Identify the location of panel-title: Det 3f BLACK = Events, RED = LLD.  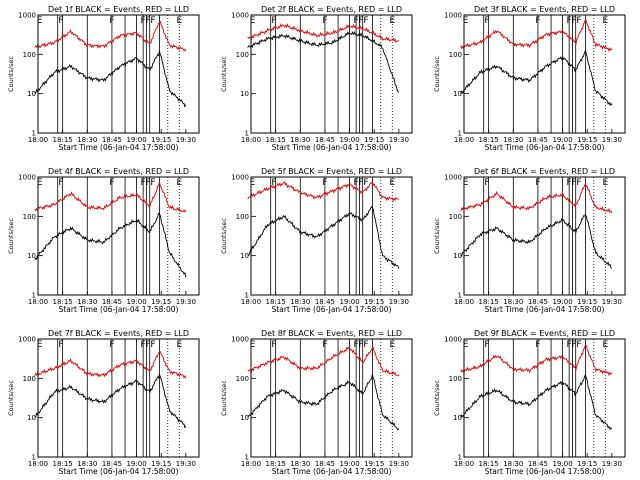
(544, 9).